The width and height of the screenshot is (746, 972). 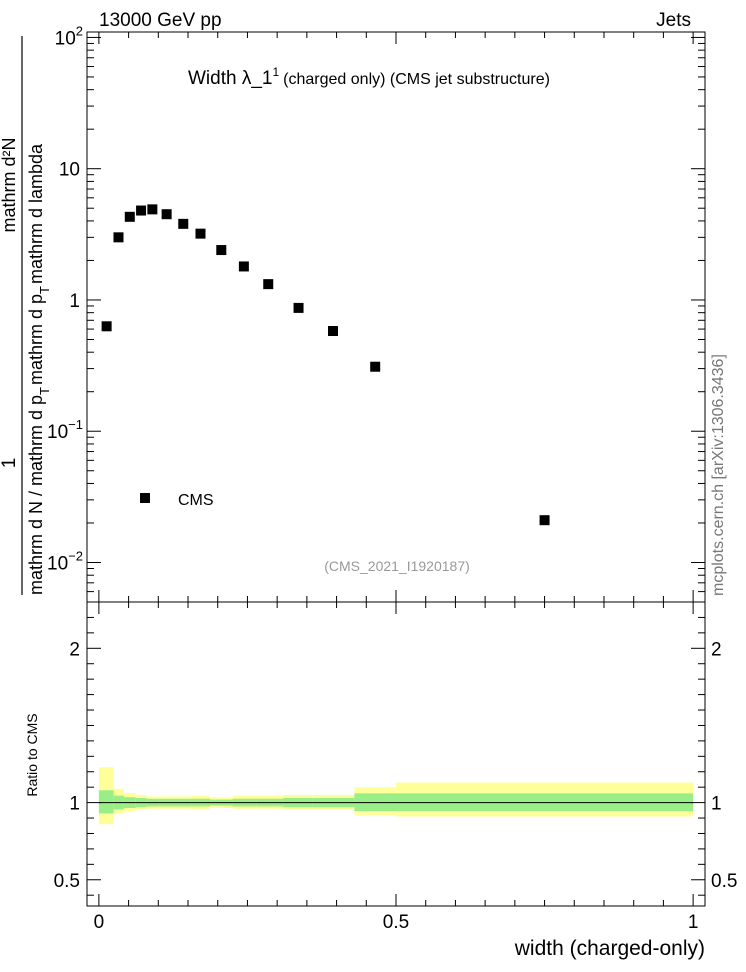 I want to click on y-tick-exp: 2, so click(x=79, y=30).